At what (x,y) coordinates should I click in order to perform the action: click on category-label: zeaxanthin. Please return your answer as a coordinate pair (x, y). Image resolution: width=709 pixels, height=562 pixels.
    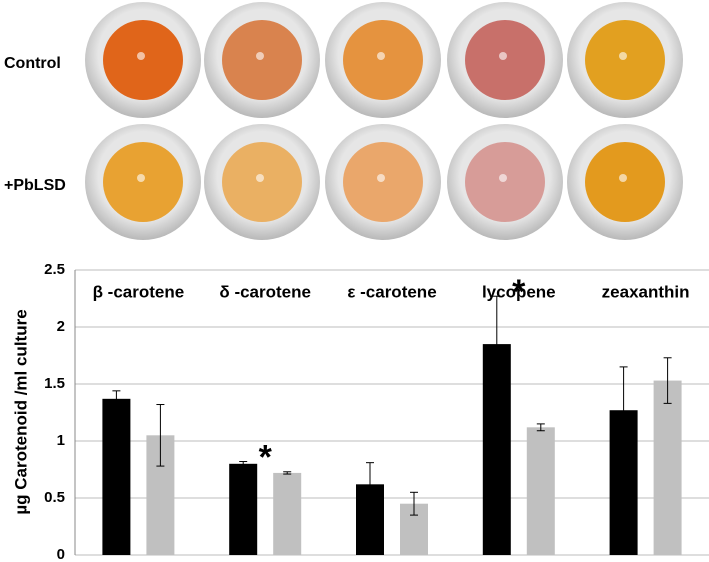
    Looking at the image, I should click on (646, 291).